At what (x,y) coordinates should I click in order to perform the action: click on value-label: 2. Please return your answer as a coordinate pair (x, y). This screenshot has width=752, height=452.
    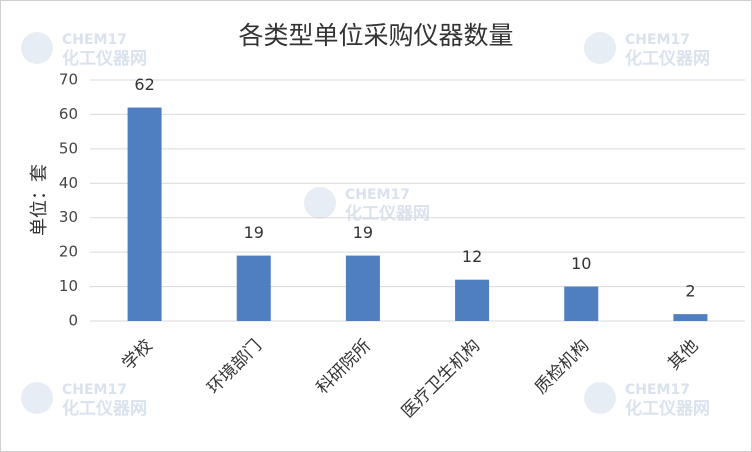
    Looking at the image, I should click on (690, 291).